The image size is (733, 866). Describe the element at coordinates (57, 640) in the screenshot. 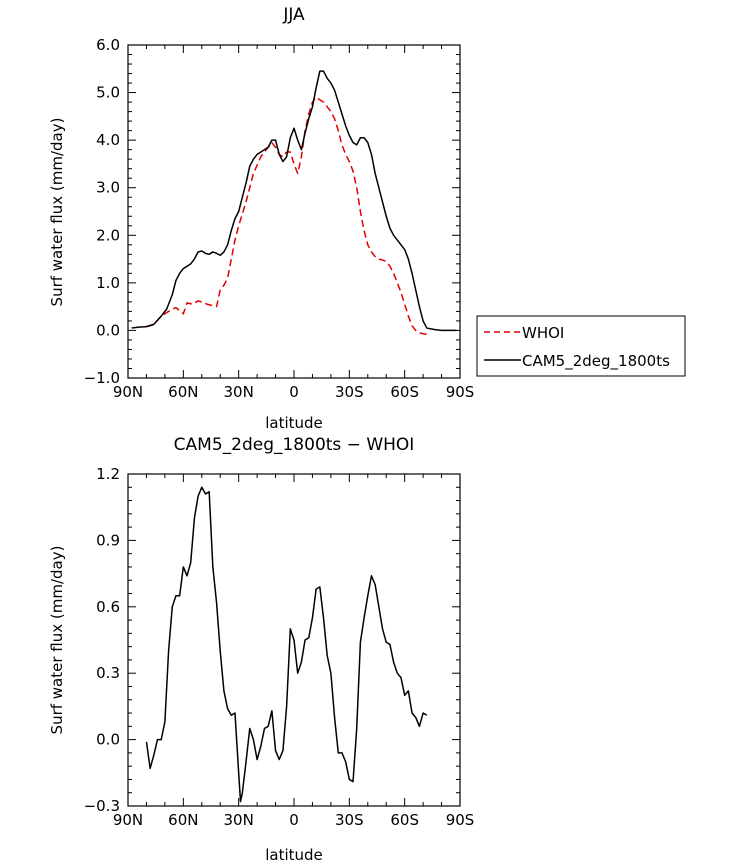

I see `y-axis-label-bottom: Surf water flux (mm/day)` at that location.